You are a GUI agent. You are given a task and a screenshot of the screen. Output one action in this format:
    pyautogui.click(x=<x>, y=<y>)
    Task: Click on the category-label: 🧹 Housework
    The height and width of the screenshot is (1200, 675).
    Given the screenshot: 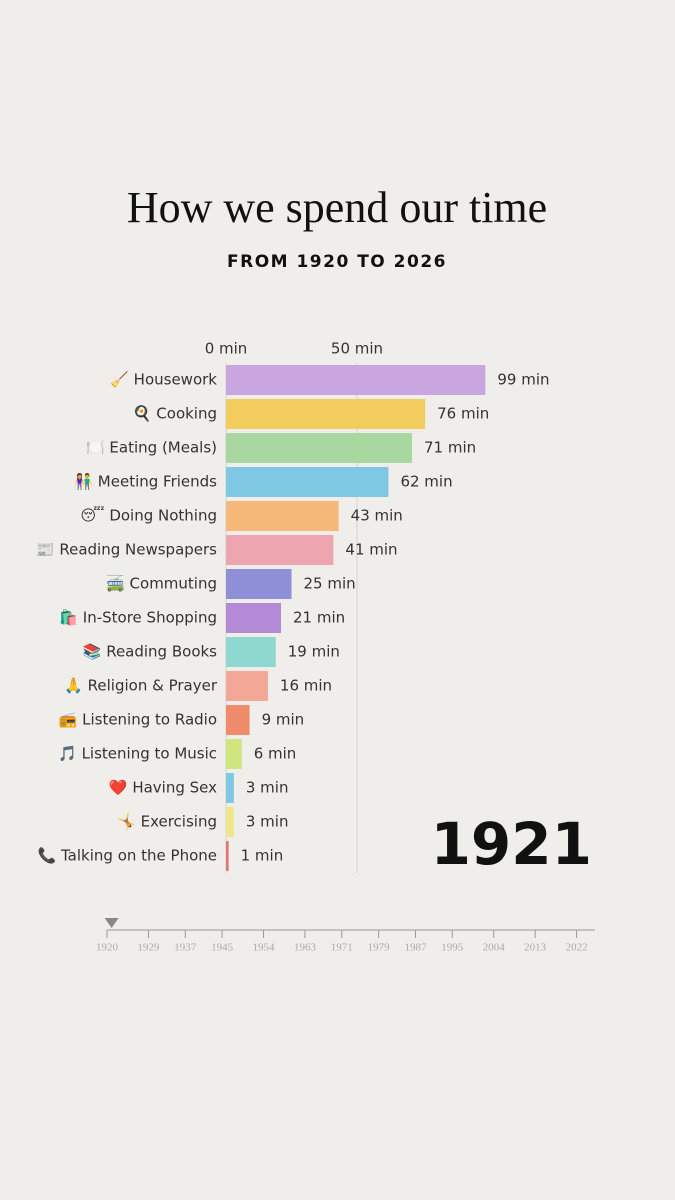 What is the action you would take?
    pyautogui.click(x=163, y=380)
    